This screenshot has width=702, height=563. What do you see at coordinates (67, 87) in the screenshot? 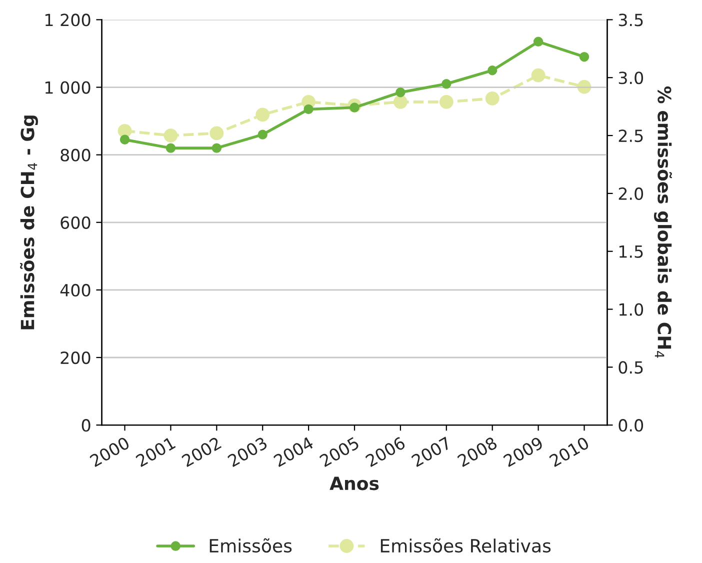
I see `y-tick-label: 1 000` at bounding box center [67, 87].